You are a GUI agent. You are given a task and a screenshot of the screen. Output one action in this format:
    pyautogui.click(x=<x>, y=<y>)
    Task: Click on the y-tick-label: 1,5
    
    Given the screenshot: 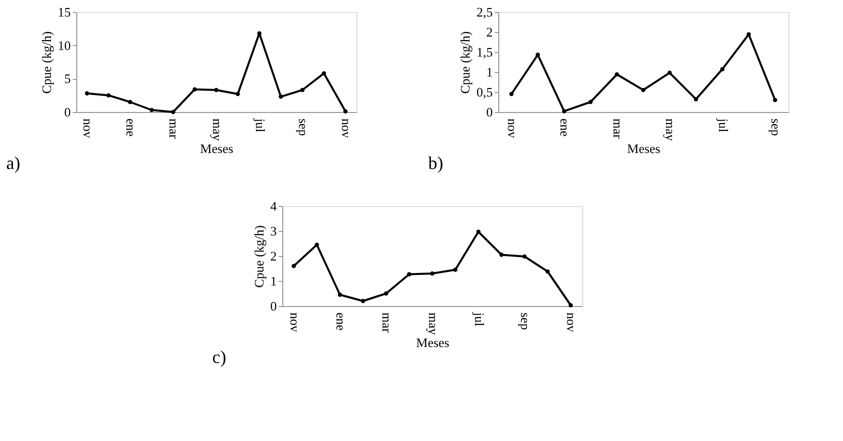 What is the action you would take?
    pyautogui.click(x=484, y=52)
    